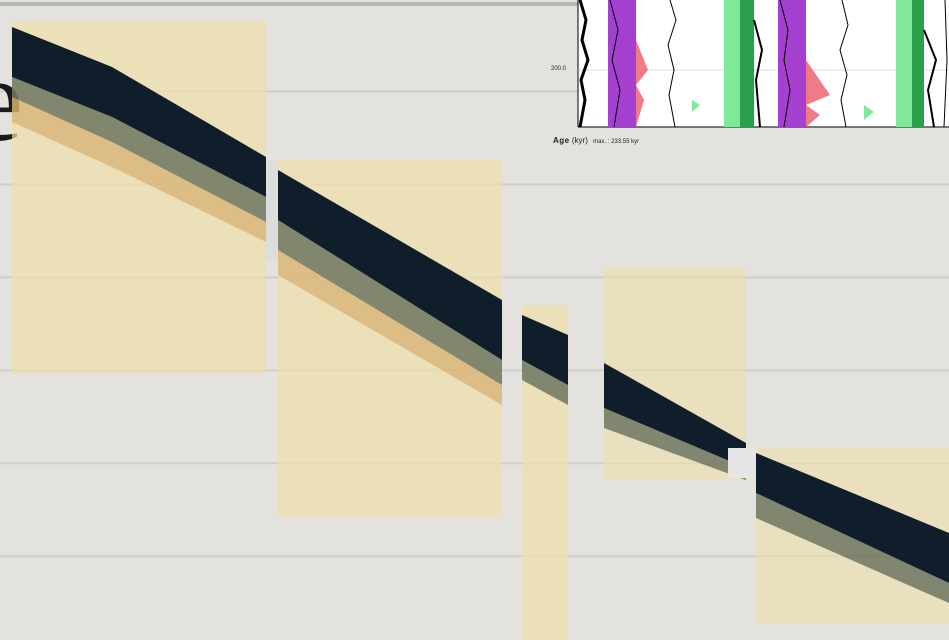 This screenshot has width=949, height=640. Describe the element at coordinates (561, 140) in the screenshot. I see `age-axis-title: Age` at that location.